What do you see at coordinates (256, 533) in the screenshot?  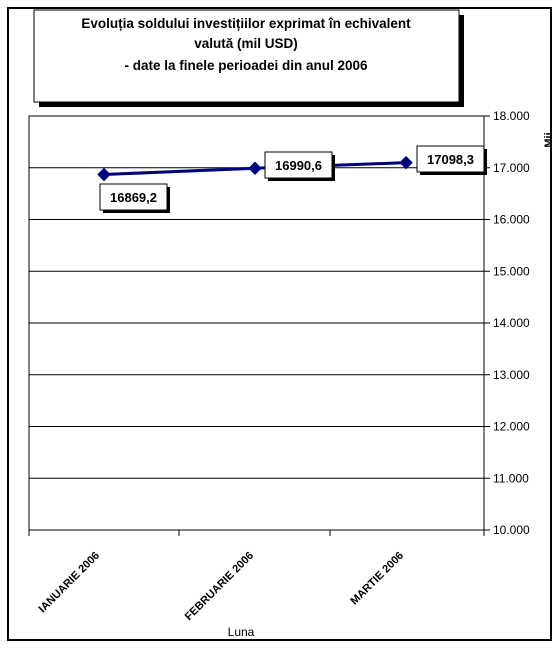 I see `x-axis-ticks` at bounding box center [256, 533].